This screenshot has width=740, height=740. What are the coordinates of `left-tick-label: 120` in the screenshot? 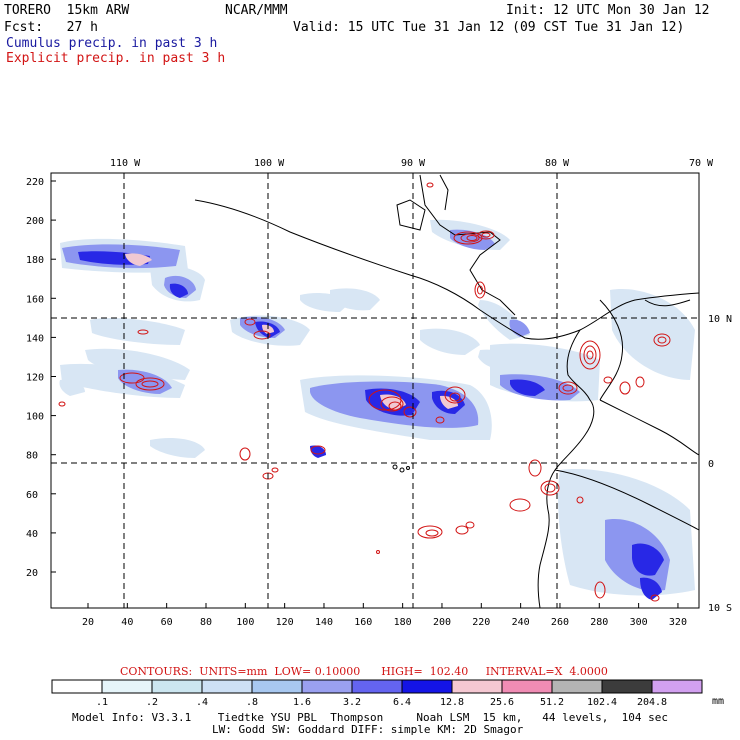 It's located at (35, 378).